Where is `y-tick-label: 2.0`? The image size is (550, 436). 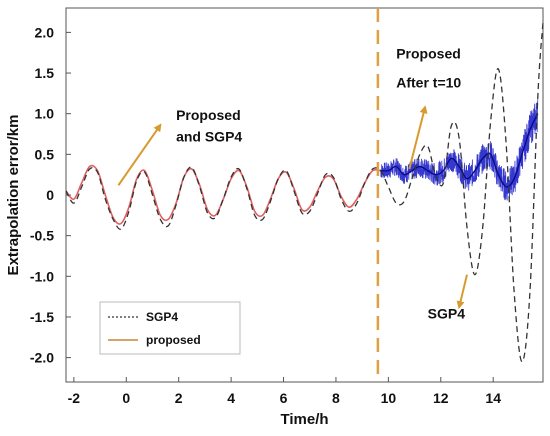 y-tick-label: 2.0 is located at coordinates (45, 32).